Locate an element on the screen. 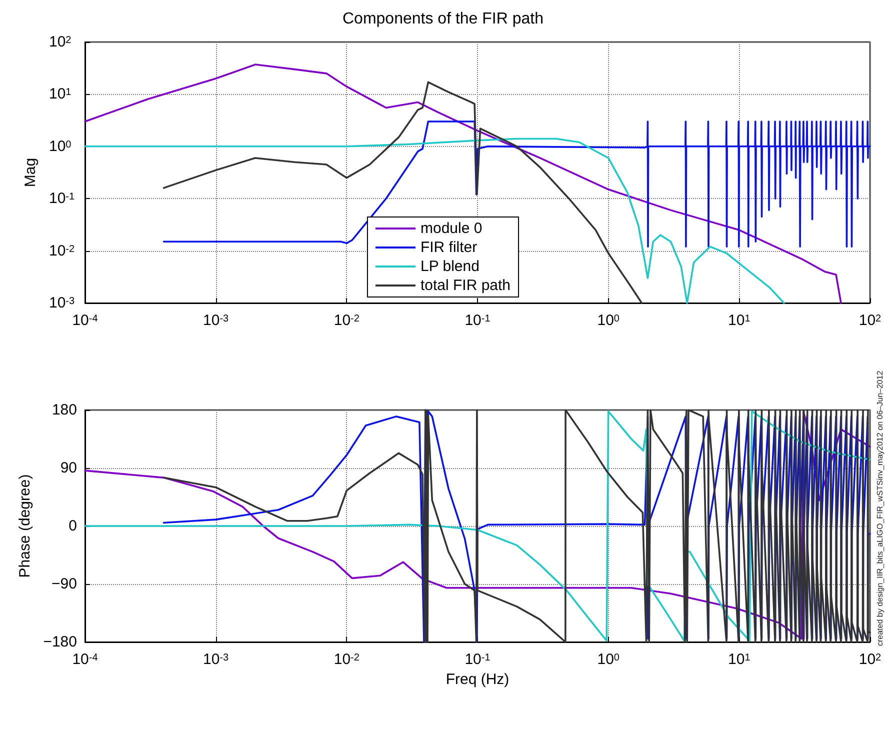 The image size is (886, 729). y-axis-title: Mag is located at coordinates (31, 173).